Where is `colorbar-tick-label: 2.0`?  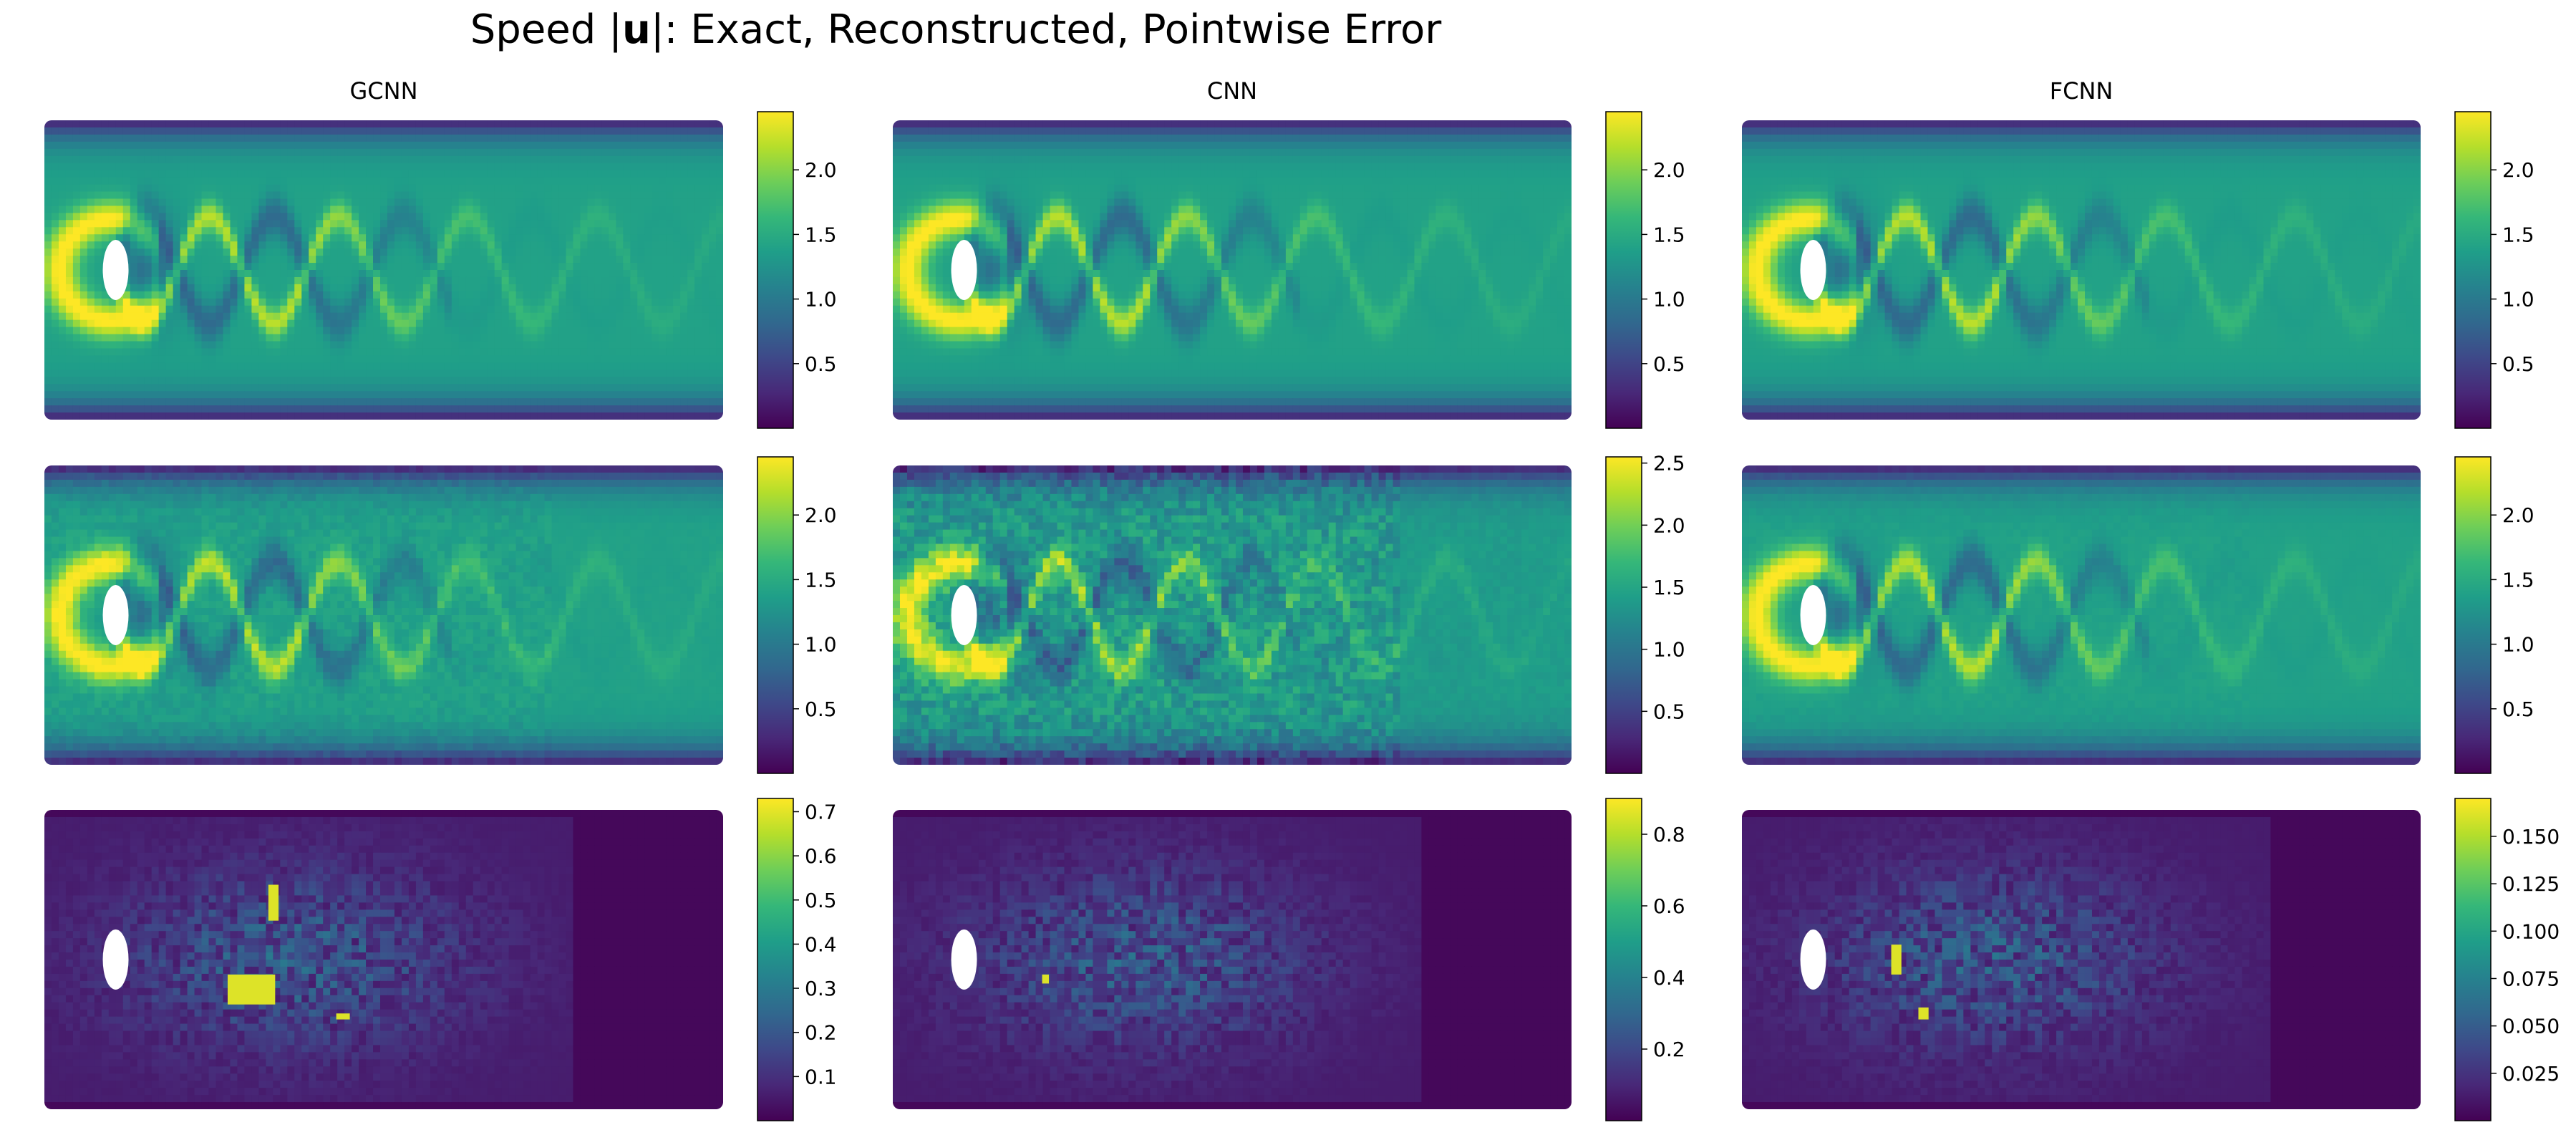
colorbar-tick-label: 2.0 is located at coordinates (821, 170).